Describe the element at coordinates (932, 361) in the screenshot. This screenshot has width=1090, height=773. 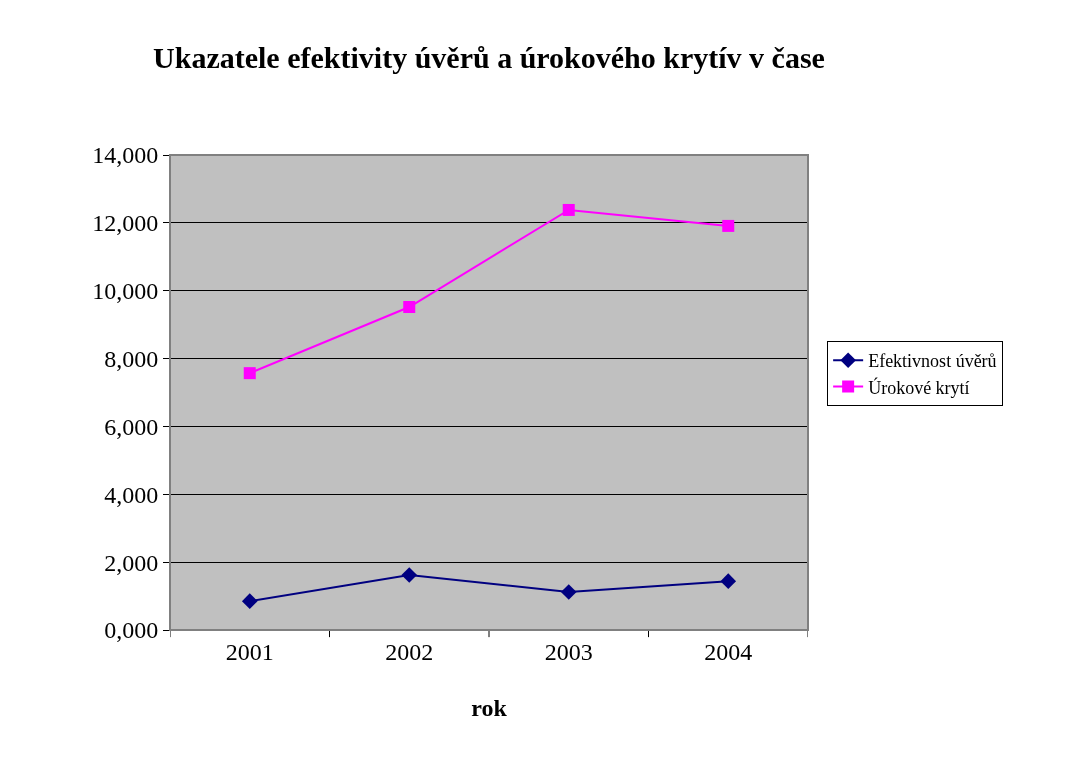
I see `legend-label: Efektivnost úvěrů` at that location.